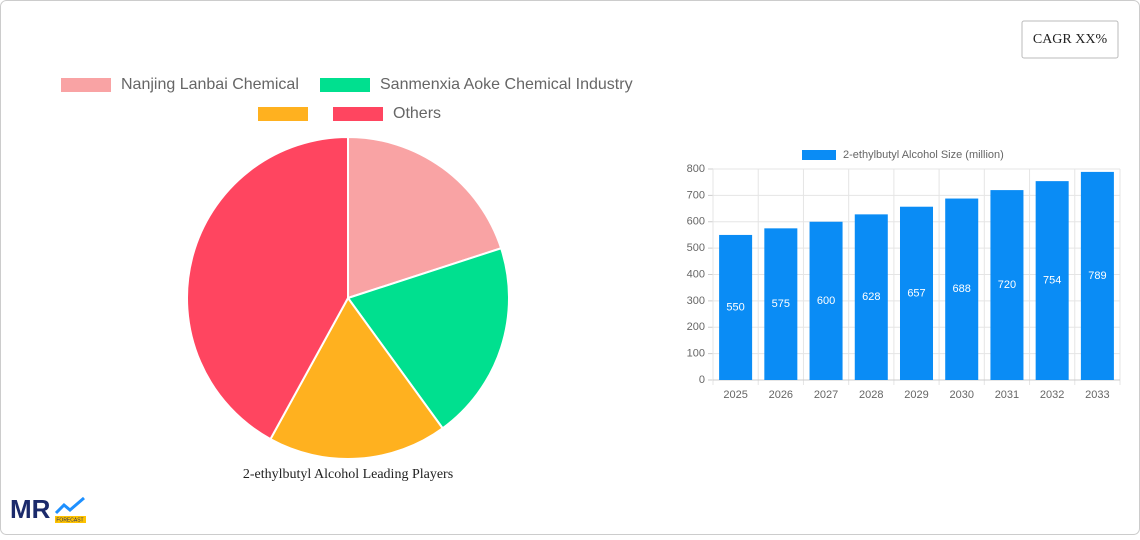 The height and width of the screenshot is (540, 1140). I want to click on y-tick-label: 500, so click(696, 248).